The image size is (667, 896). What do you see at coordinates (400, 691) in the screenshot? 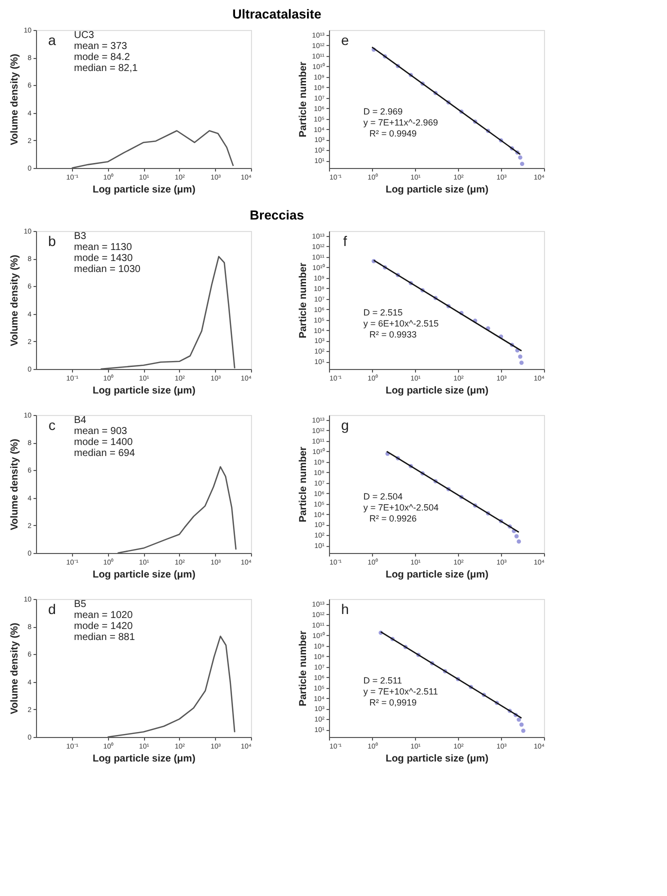
I see `annotation: y = 7E+10x^-2.511` at bounding box center [400, 691].